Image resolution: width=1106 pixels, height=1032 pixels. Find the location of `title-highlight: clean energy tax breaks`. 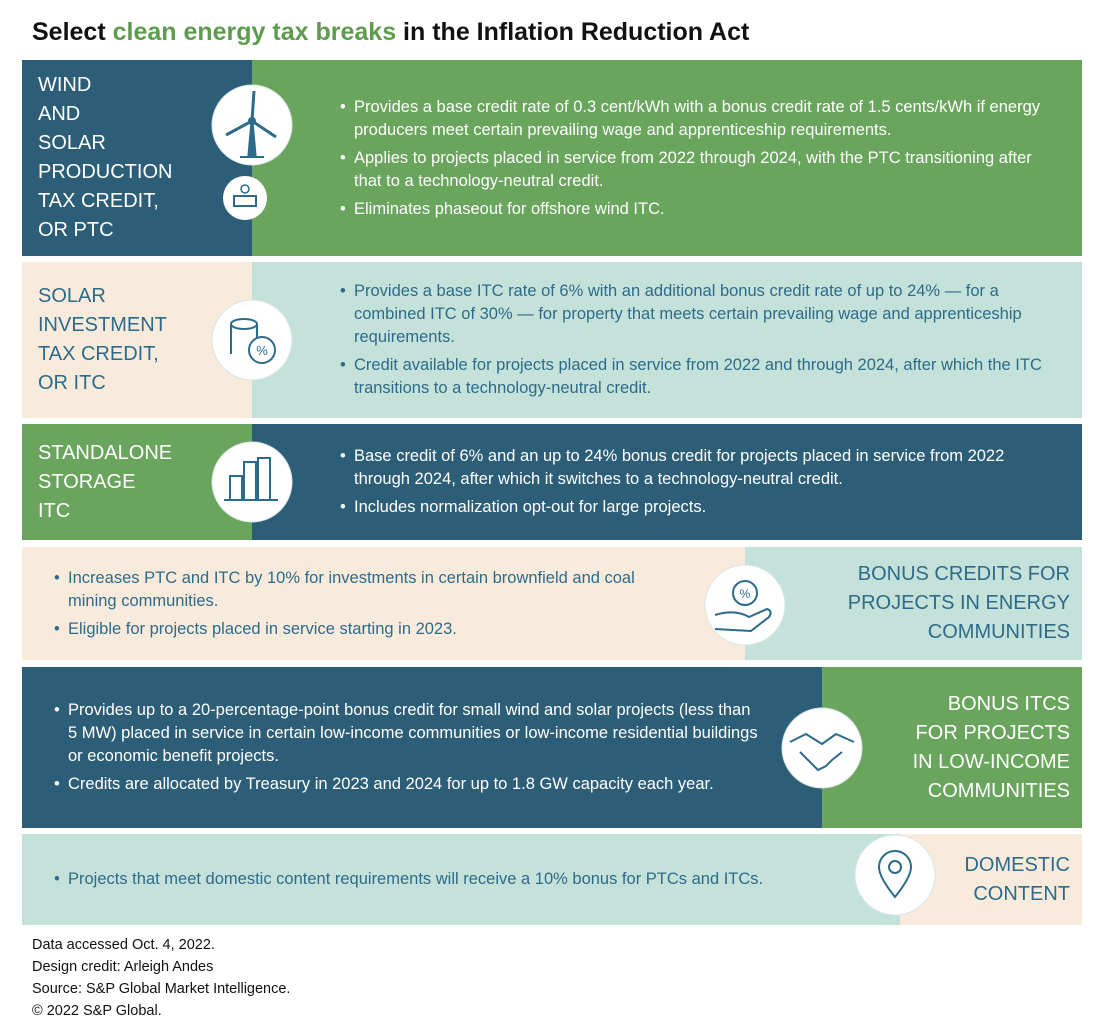

title-highlight: clean energy tax breaks is located at coordinates (254, 32).